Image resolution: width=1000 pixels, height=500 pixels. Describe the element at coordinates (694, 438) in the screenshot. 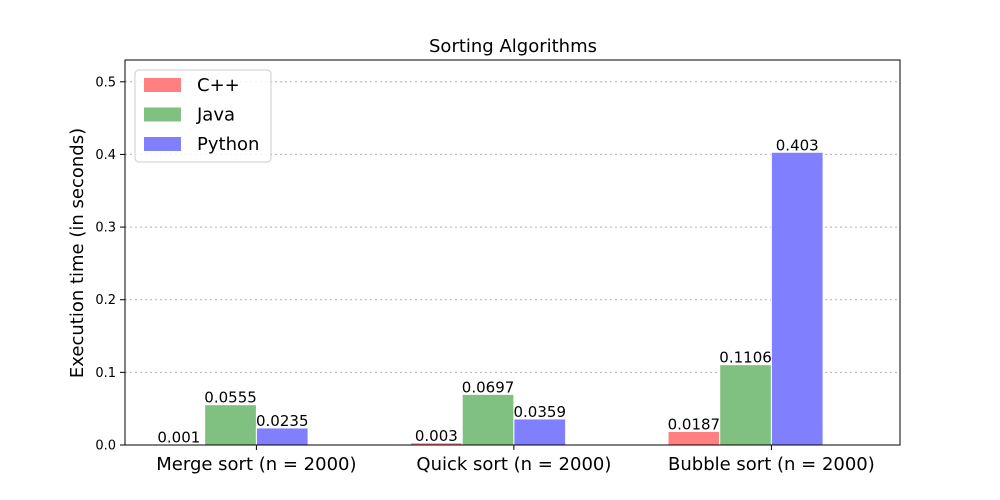

I see `bar-c` at that location.